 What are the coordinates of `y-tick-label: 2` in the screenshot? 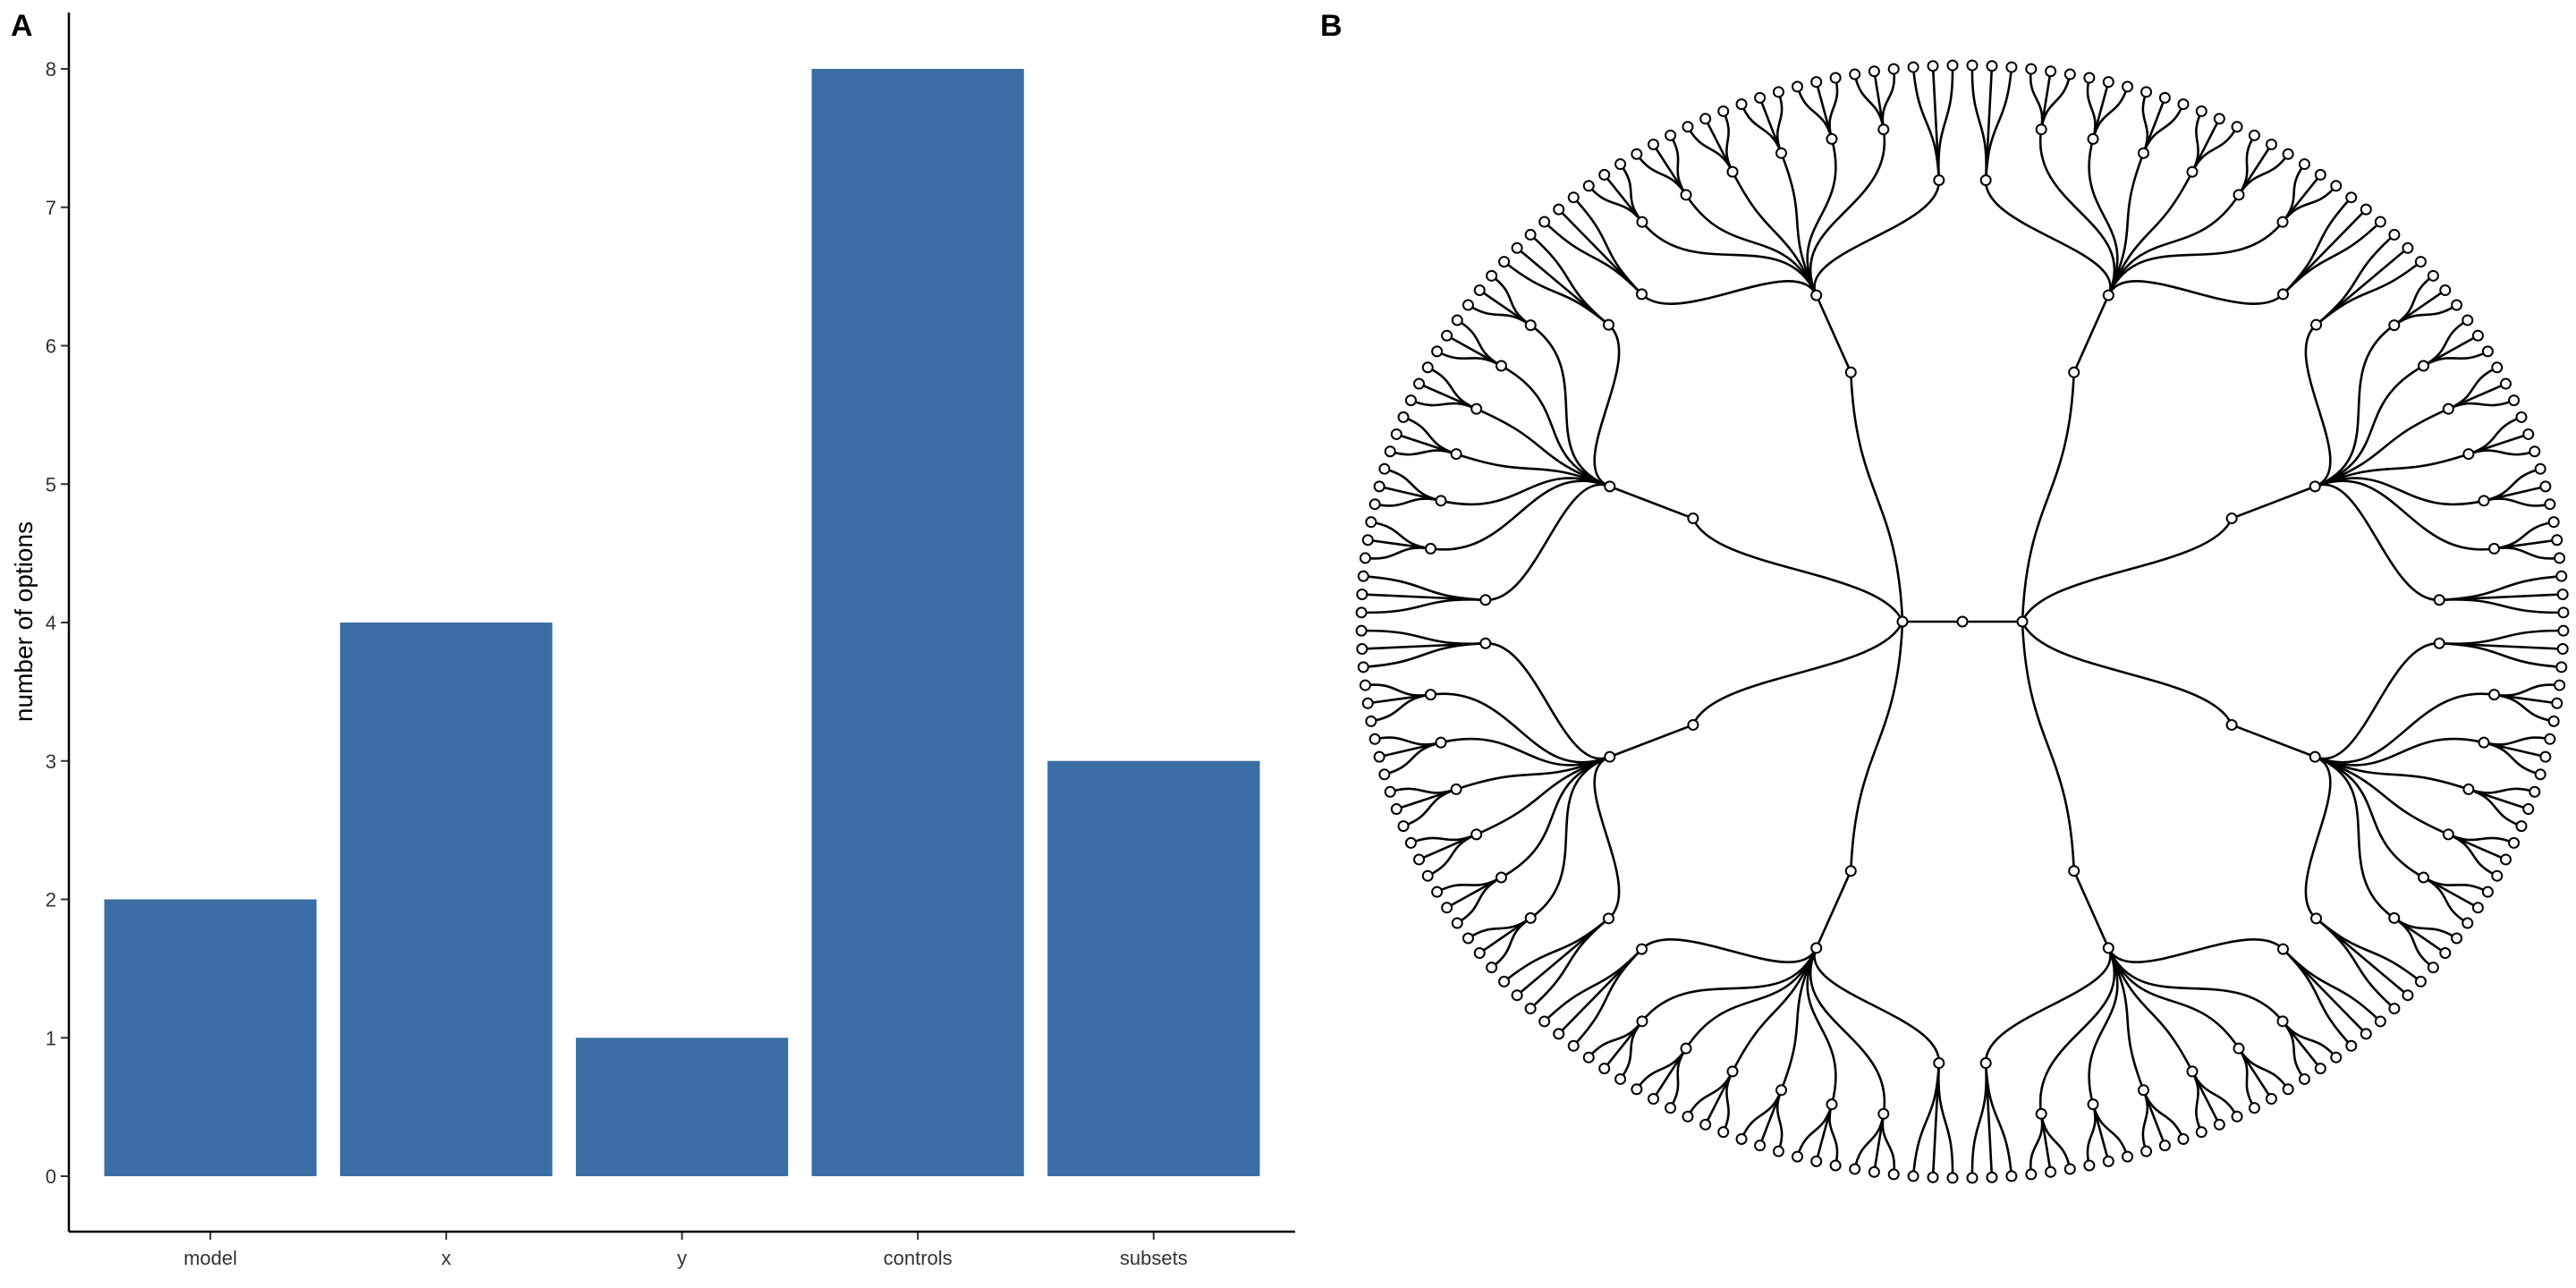 It's located at (51, 900).